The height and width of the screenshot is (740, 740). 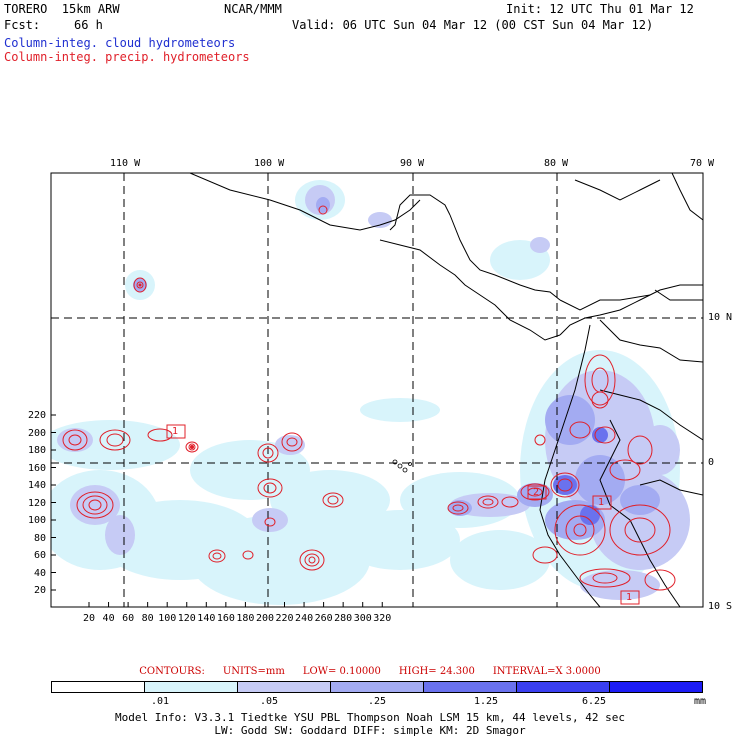 What do you see at coordinates (186, 618) in the screenshot?
I see `x-tick-label: 120` at bounding box center [186, 618].